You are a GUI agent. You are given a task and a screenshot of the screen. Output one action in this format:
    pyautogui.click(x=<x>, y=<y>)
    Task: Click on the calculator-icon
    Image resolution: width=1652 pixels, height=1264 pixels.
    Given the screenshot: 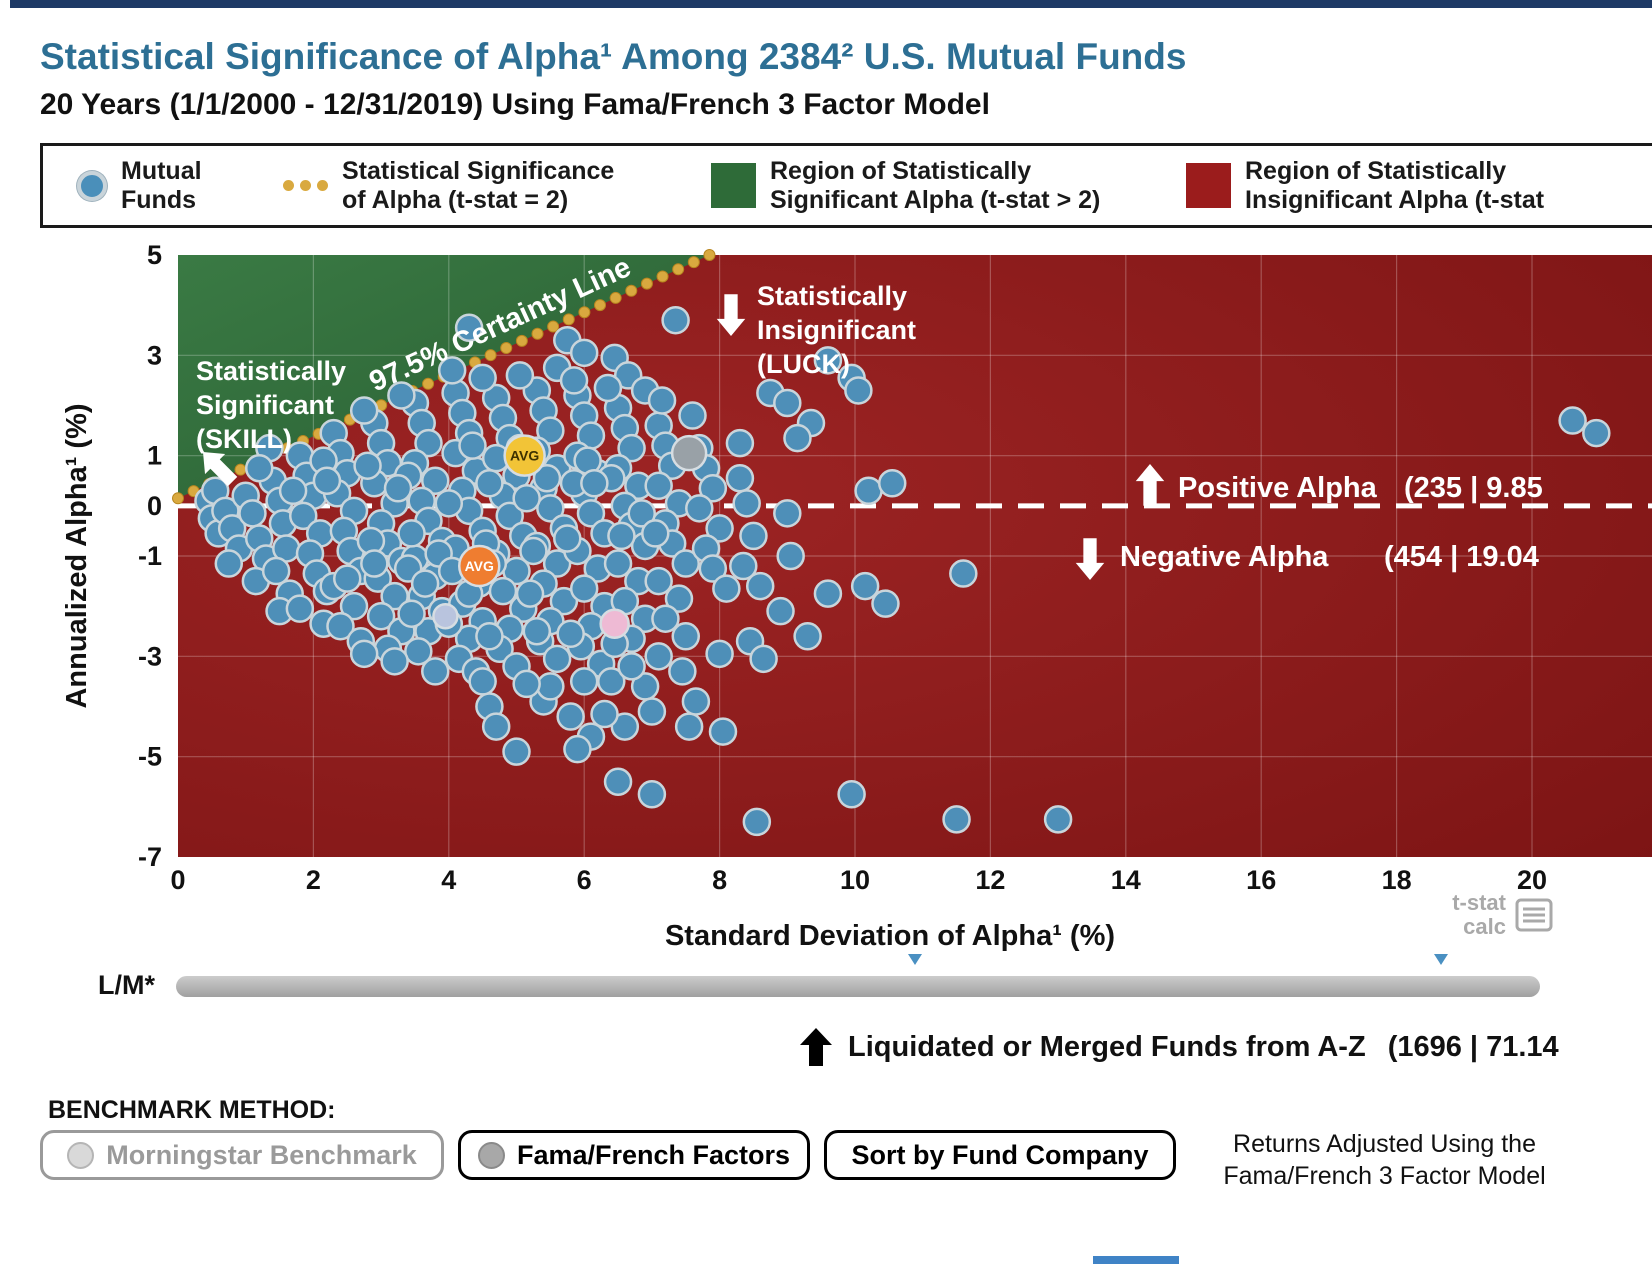 What is the action you would take?
    pyautogui.click(x=1534, y=915)
    